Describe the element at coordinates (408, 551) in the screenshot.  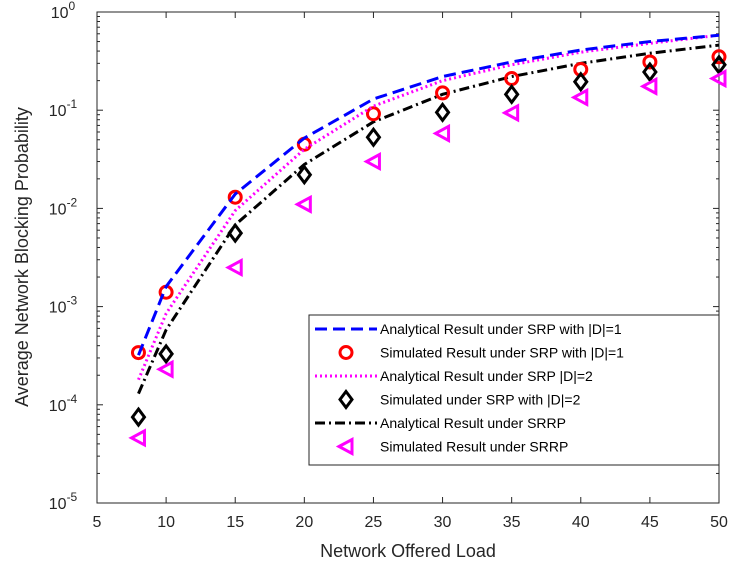
I see `x-axis-title: Network Offered Load` at that location.